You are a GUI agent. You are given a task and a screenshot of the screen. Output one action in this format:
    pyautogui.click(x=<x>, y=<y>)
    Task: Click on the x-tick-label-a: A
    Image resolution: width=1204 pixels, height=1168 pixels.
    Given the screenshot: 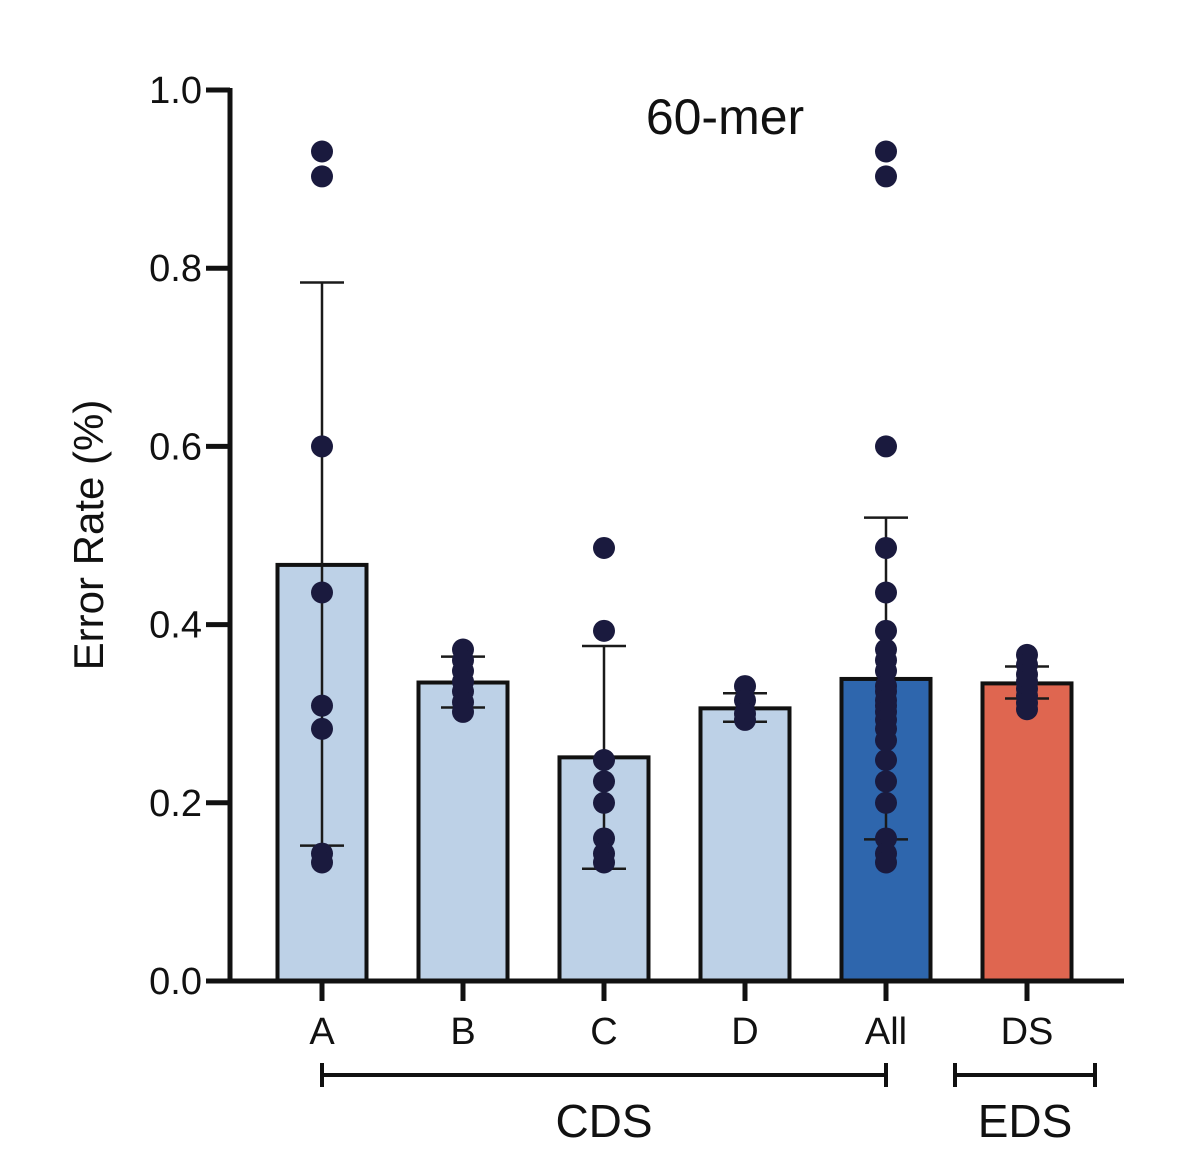 What is the action you would take?
    pyautogui.click(x=322, y=1032)
    